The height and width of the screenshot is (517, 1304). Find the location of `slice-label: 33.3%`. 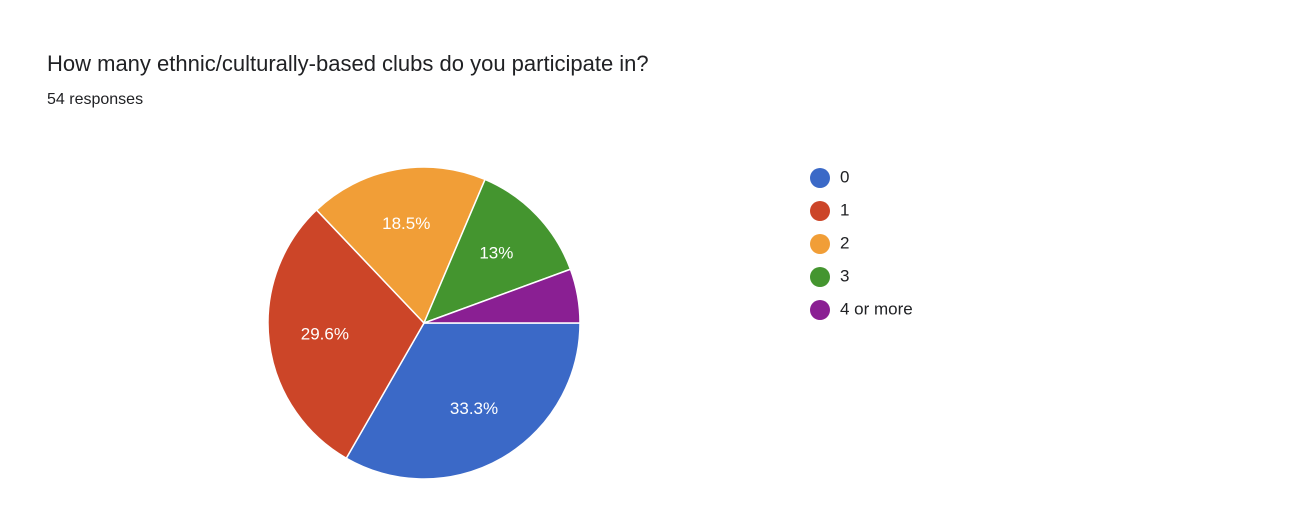

slice-label: 33.3% is located at coordinates (474, 408).